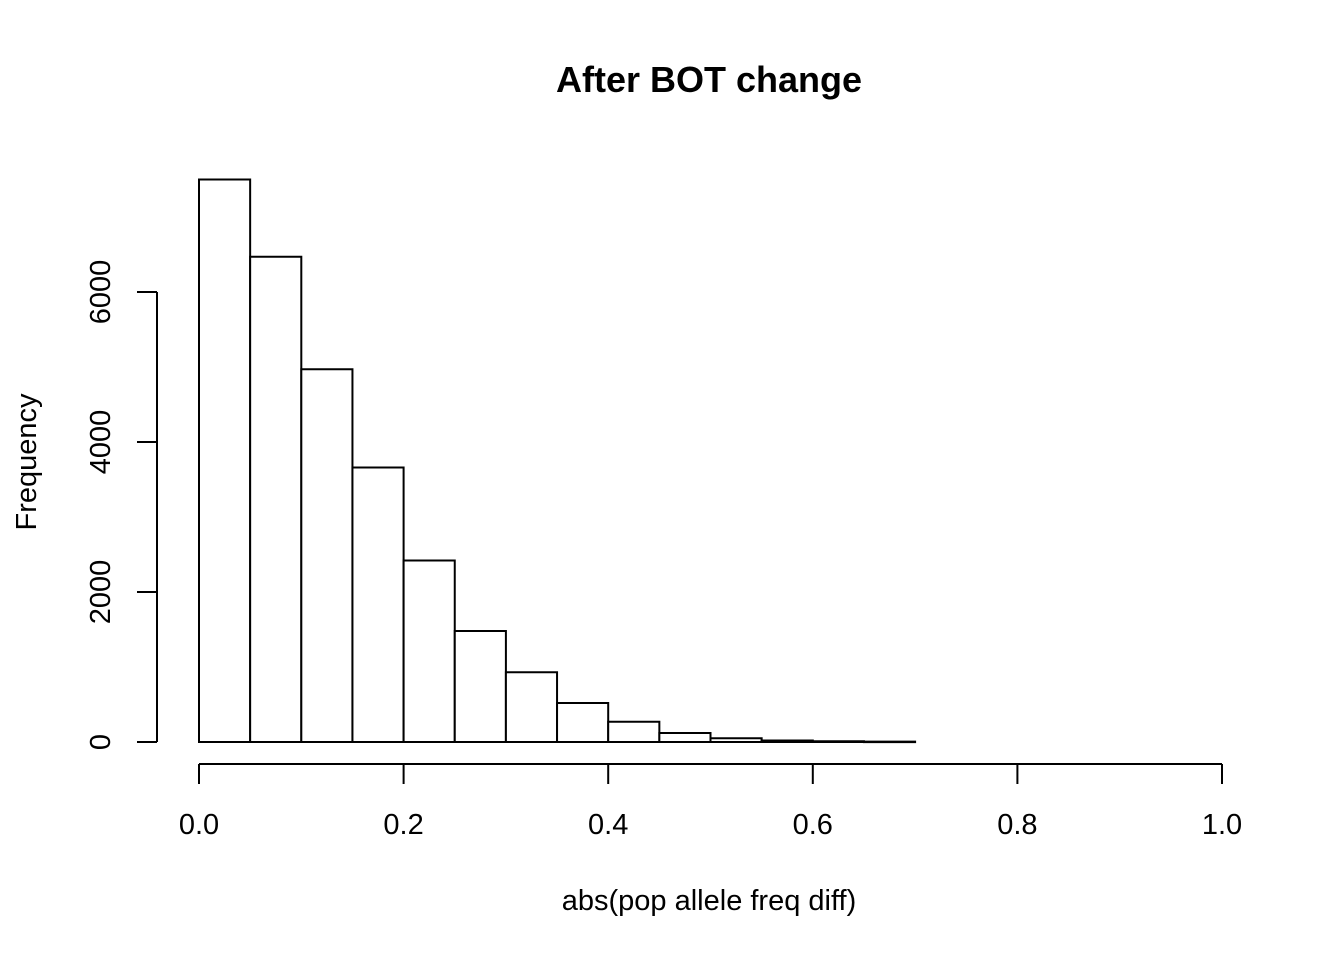 The width and height of the screenshot is (1344, 960). I want to click on y-tick-label: 4000, so click(101, 442).